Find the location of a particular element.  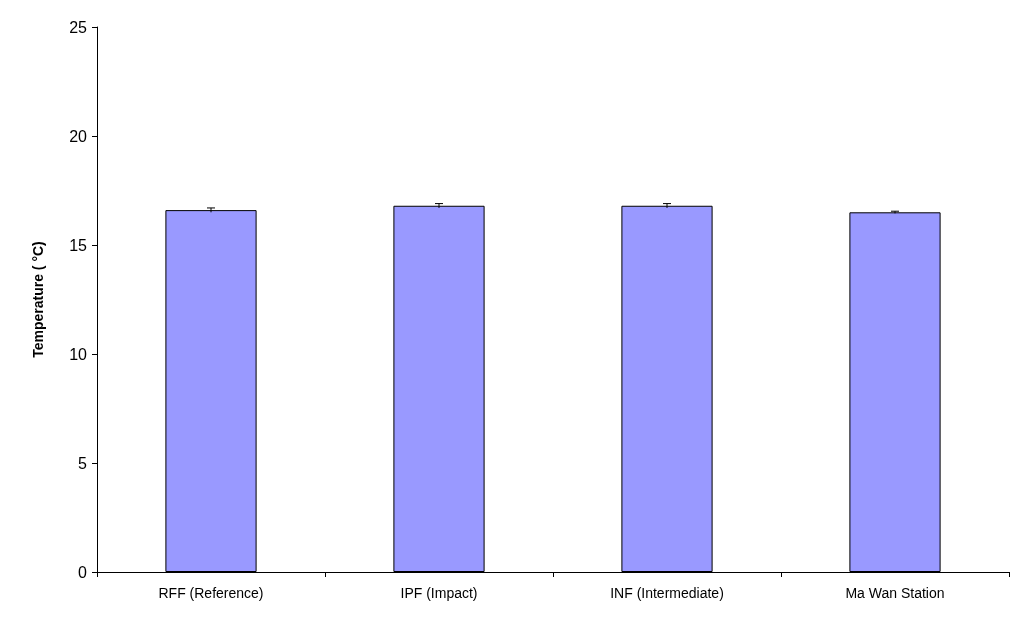

y-tick-label: 10 is located at coordinates (78, 354).